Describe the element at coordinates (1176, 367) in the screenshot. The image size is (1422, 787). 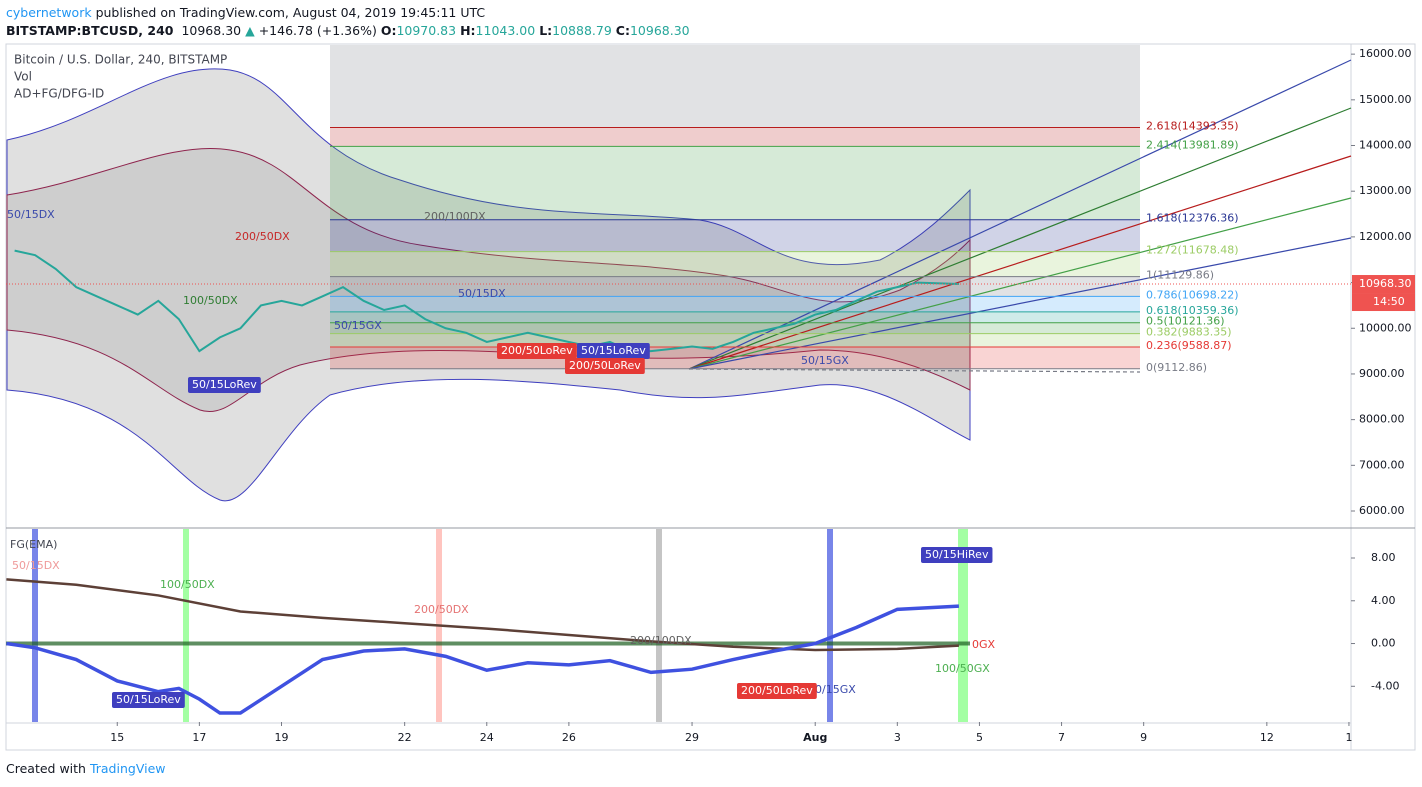
I see `fib-label: 0(9112.86)` at that location.